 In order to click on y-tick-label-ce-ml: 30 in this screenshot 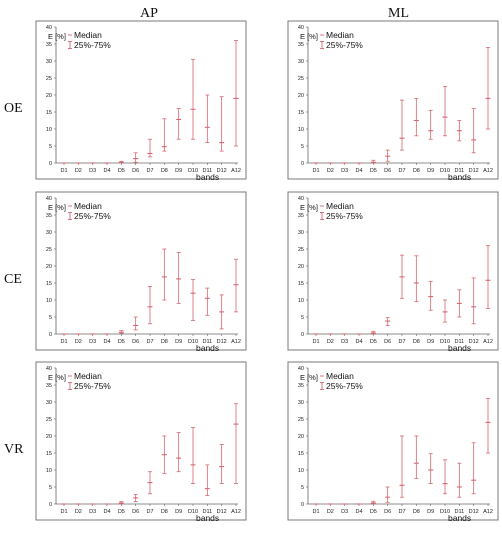, I will do `click(301, 233)`.